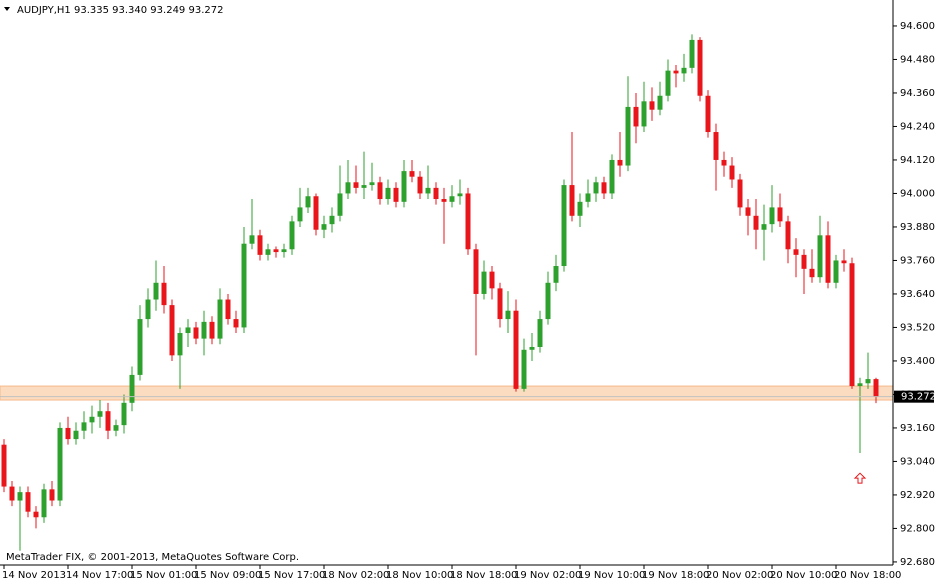  I want to click on last-price-box, so click(914, 396).